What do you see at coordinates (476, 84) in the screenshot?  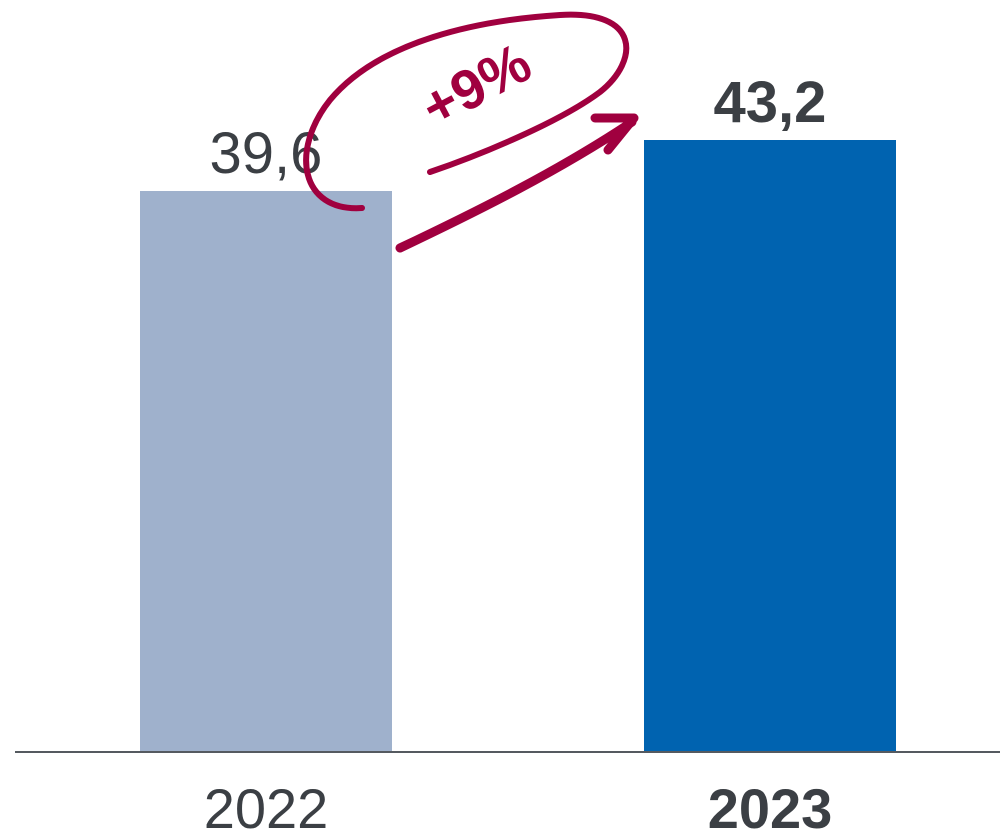 I see `growth-percentage-label: +9%` at bounding box center [476, 84].